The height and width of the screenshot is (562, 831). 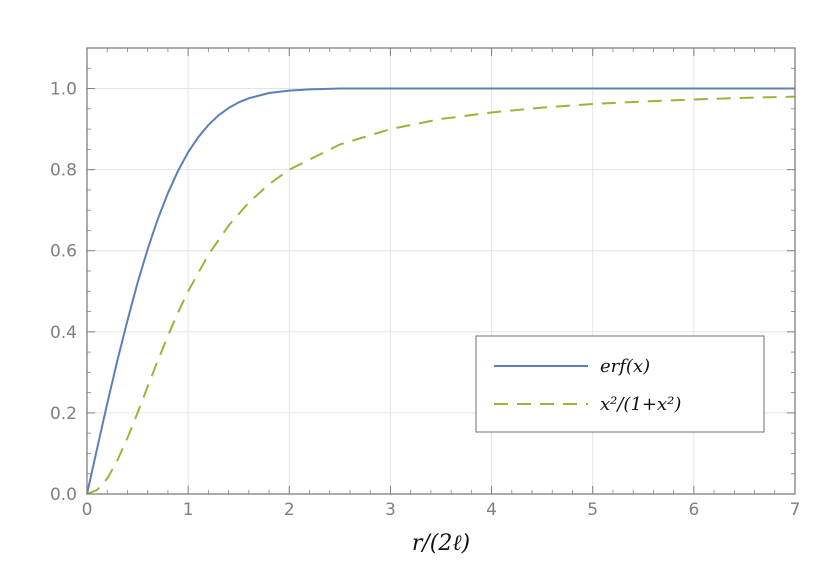 I want to click on legend: erf(x) x²/(1+x²), so click(x=620, y=384).